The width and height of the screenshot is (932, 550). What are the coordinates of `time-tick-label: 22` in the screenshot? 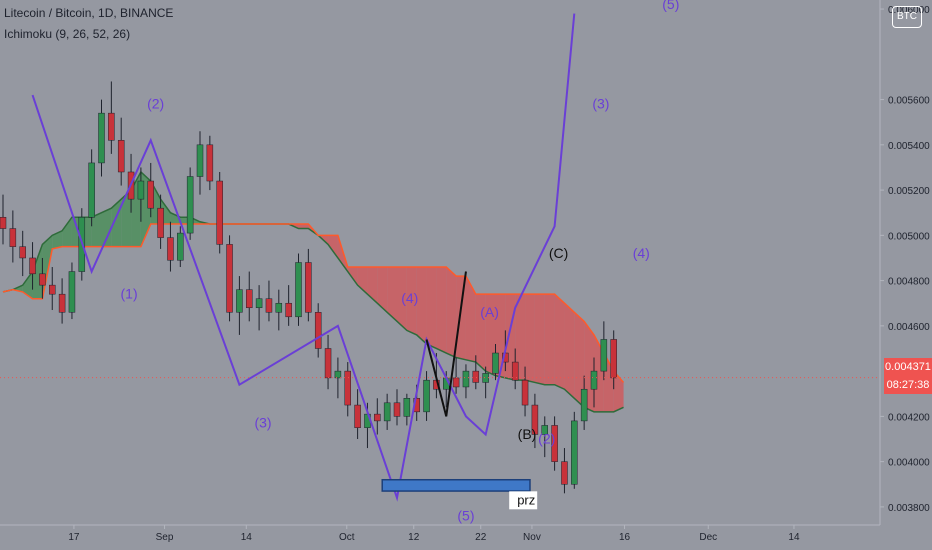 It's located at (481, 537).